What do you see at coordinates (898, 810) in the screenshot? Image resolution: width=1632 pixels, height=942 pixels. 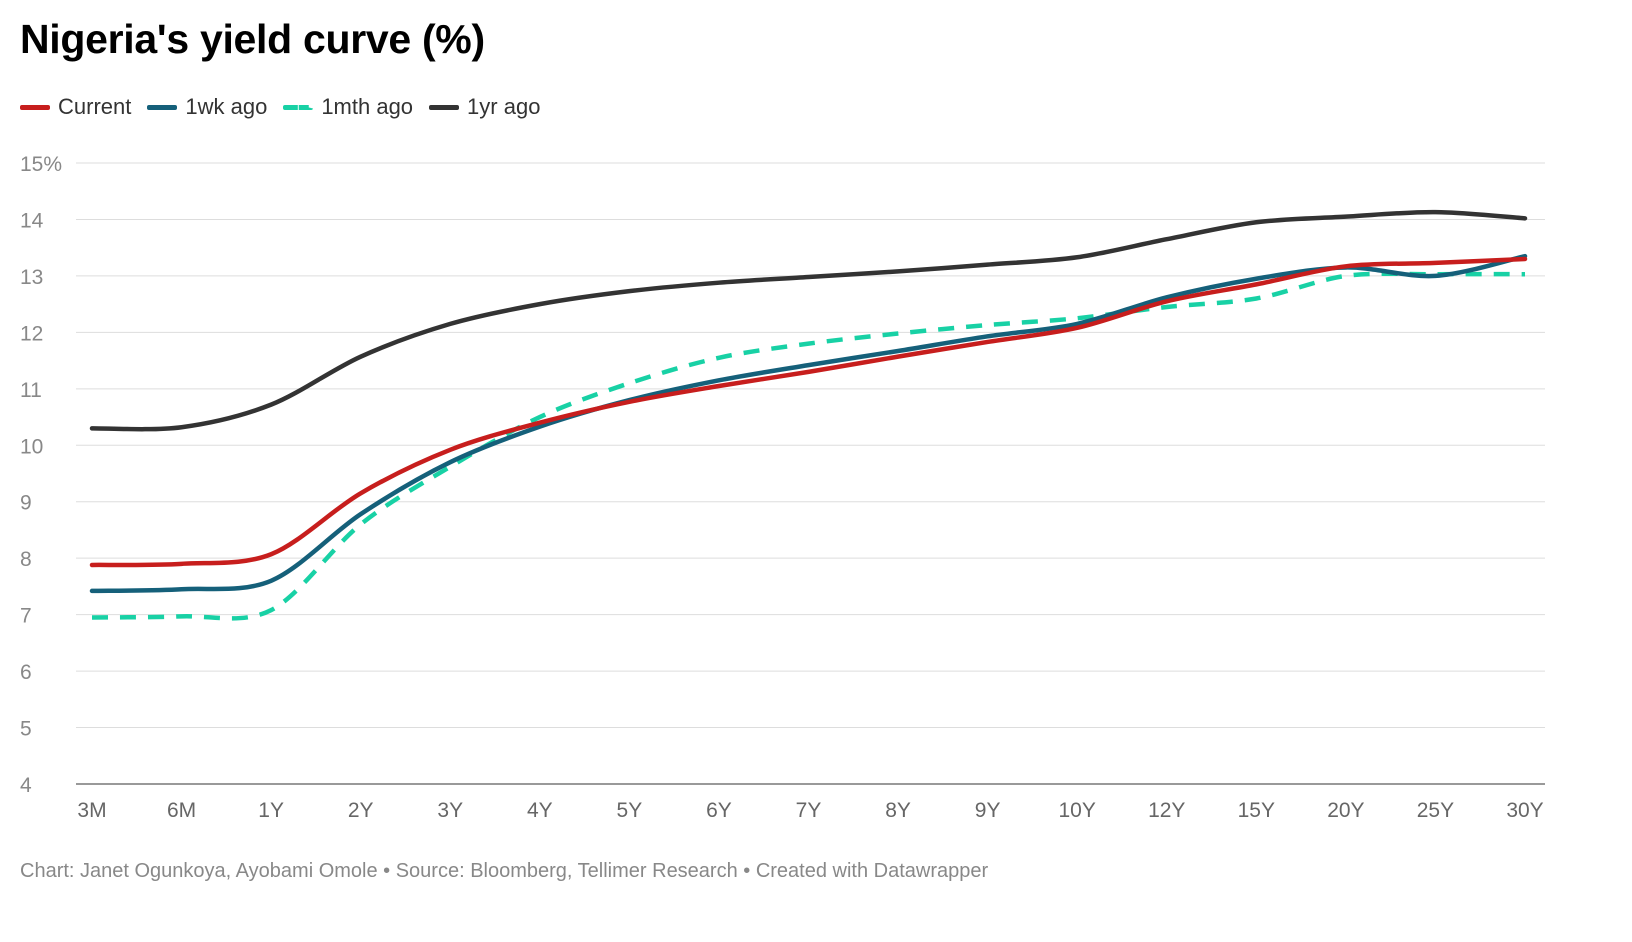 I see `x-tick-label: 8Y` at bounding box center [898, 810].